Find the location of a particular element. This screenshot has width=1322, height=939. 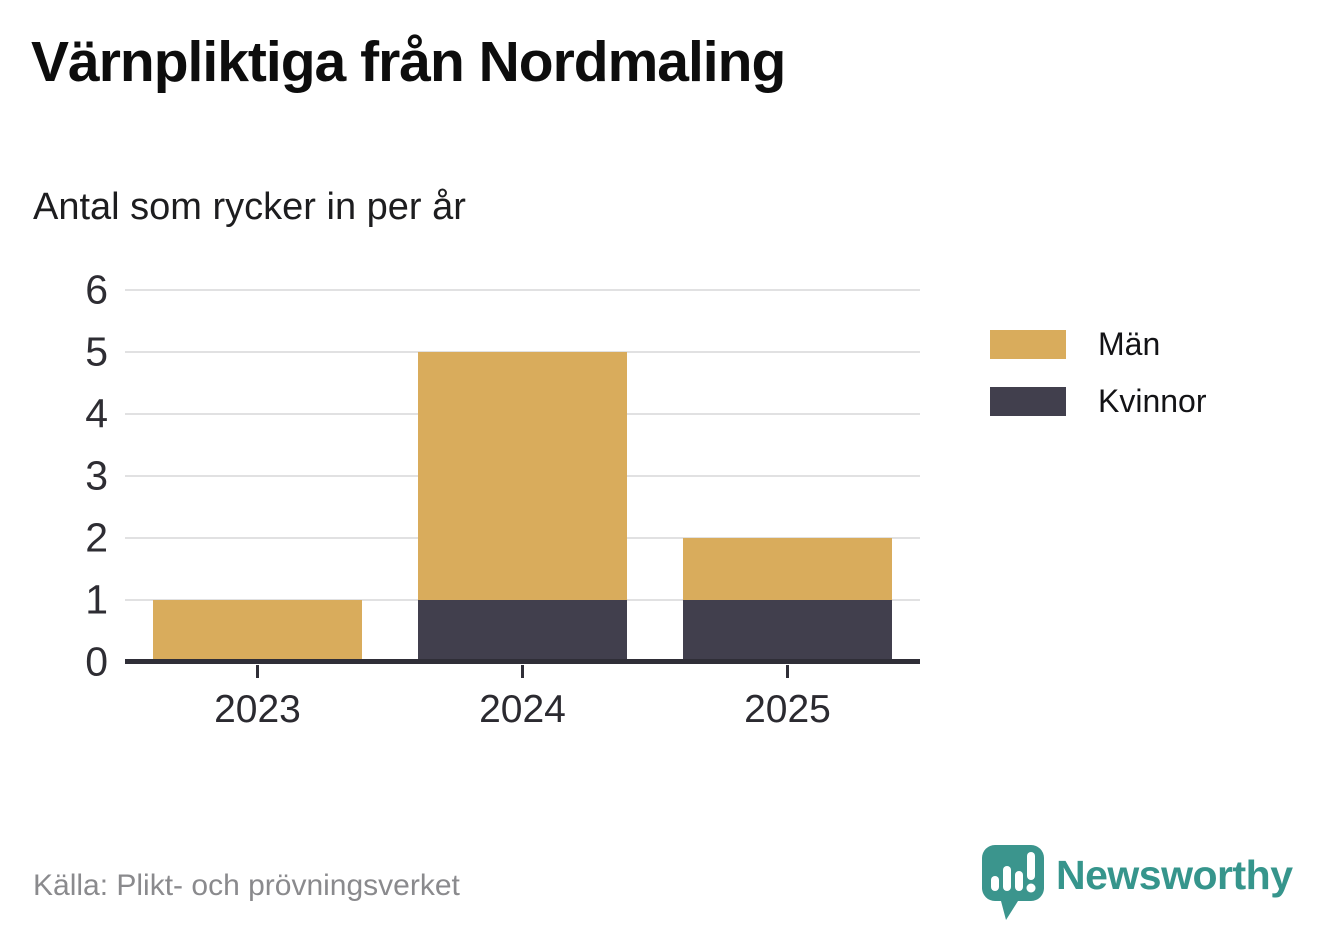

legend-swatch-kvinnor is located at coordinates (1028, 401).